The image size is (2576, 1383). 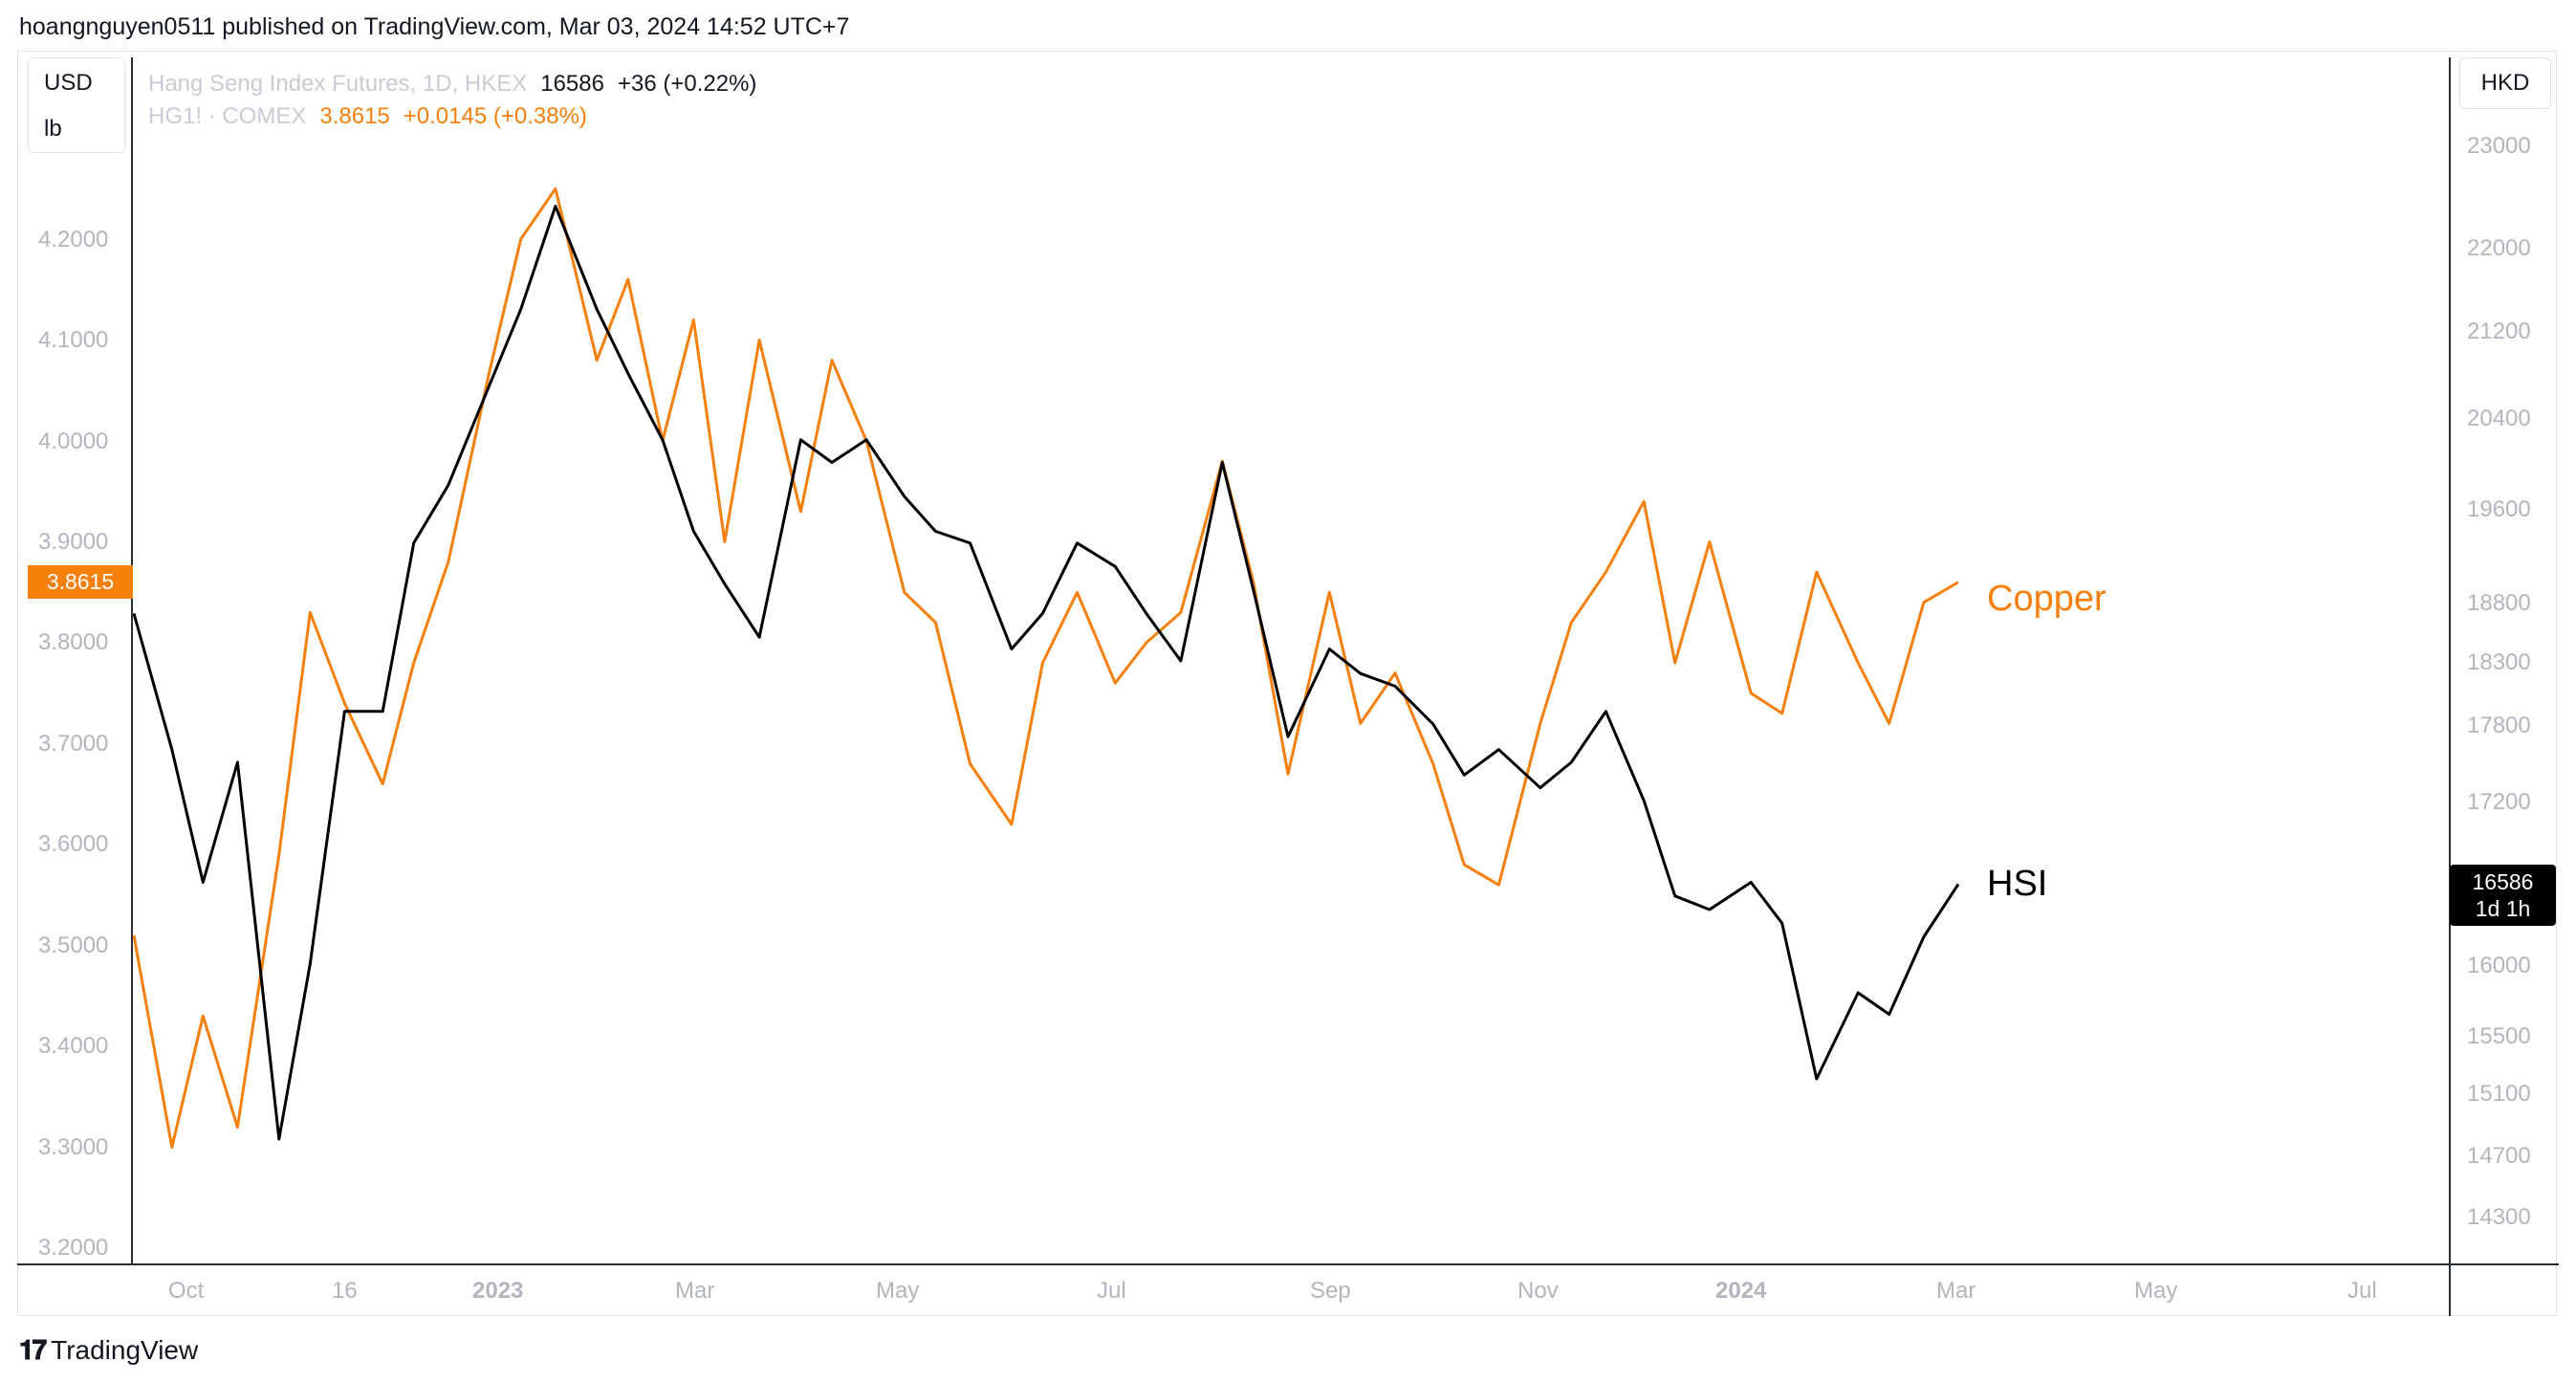 What do you see at coordinates (73, 946) in the screenshot?
I see `left-tick: 3.5000` at bounding box center [73, 946].